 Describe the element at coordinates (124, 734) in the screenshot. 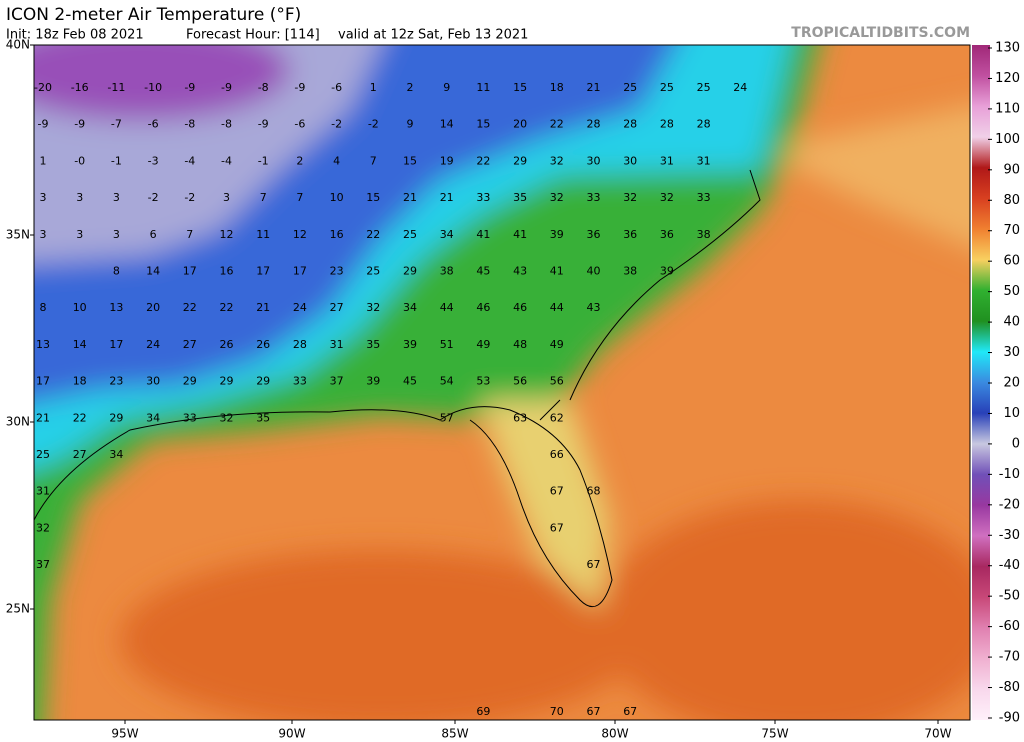

I see `lon-label: 95W` at that location.